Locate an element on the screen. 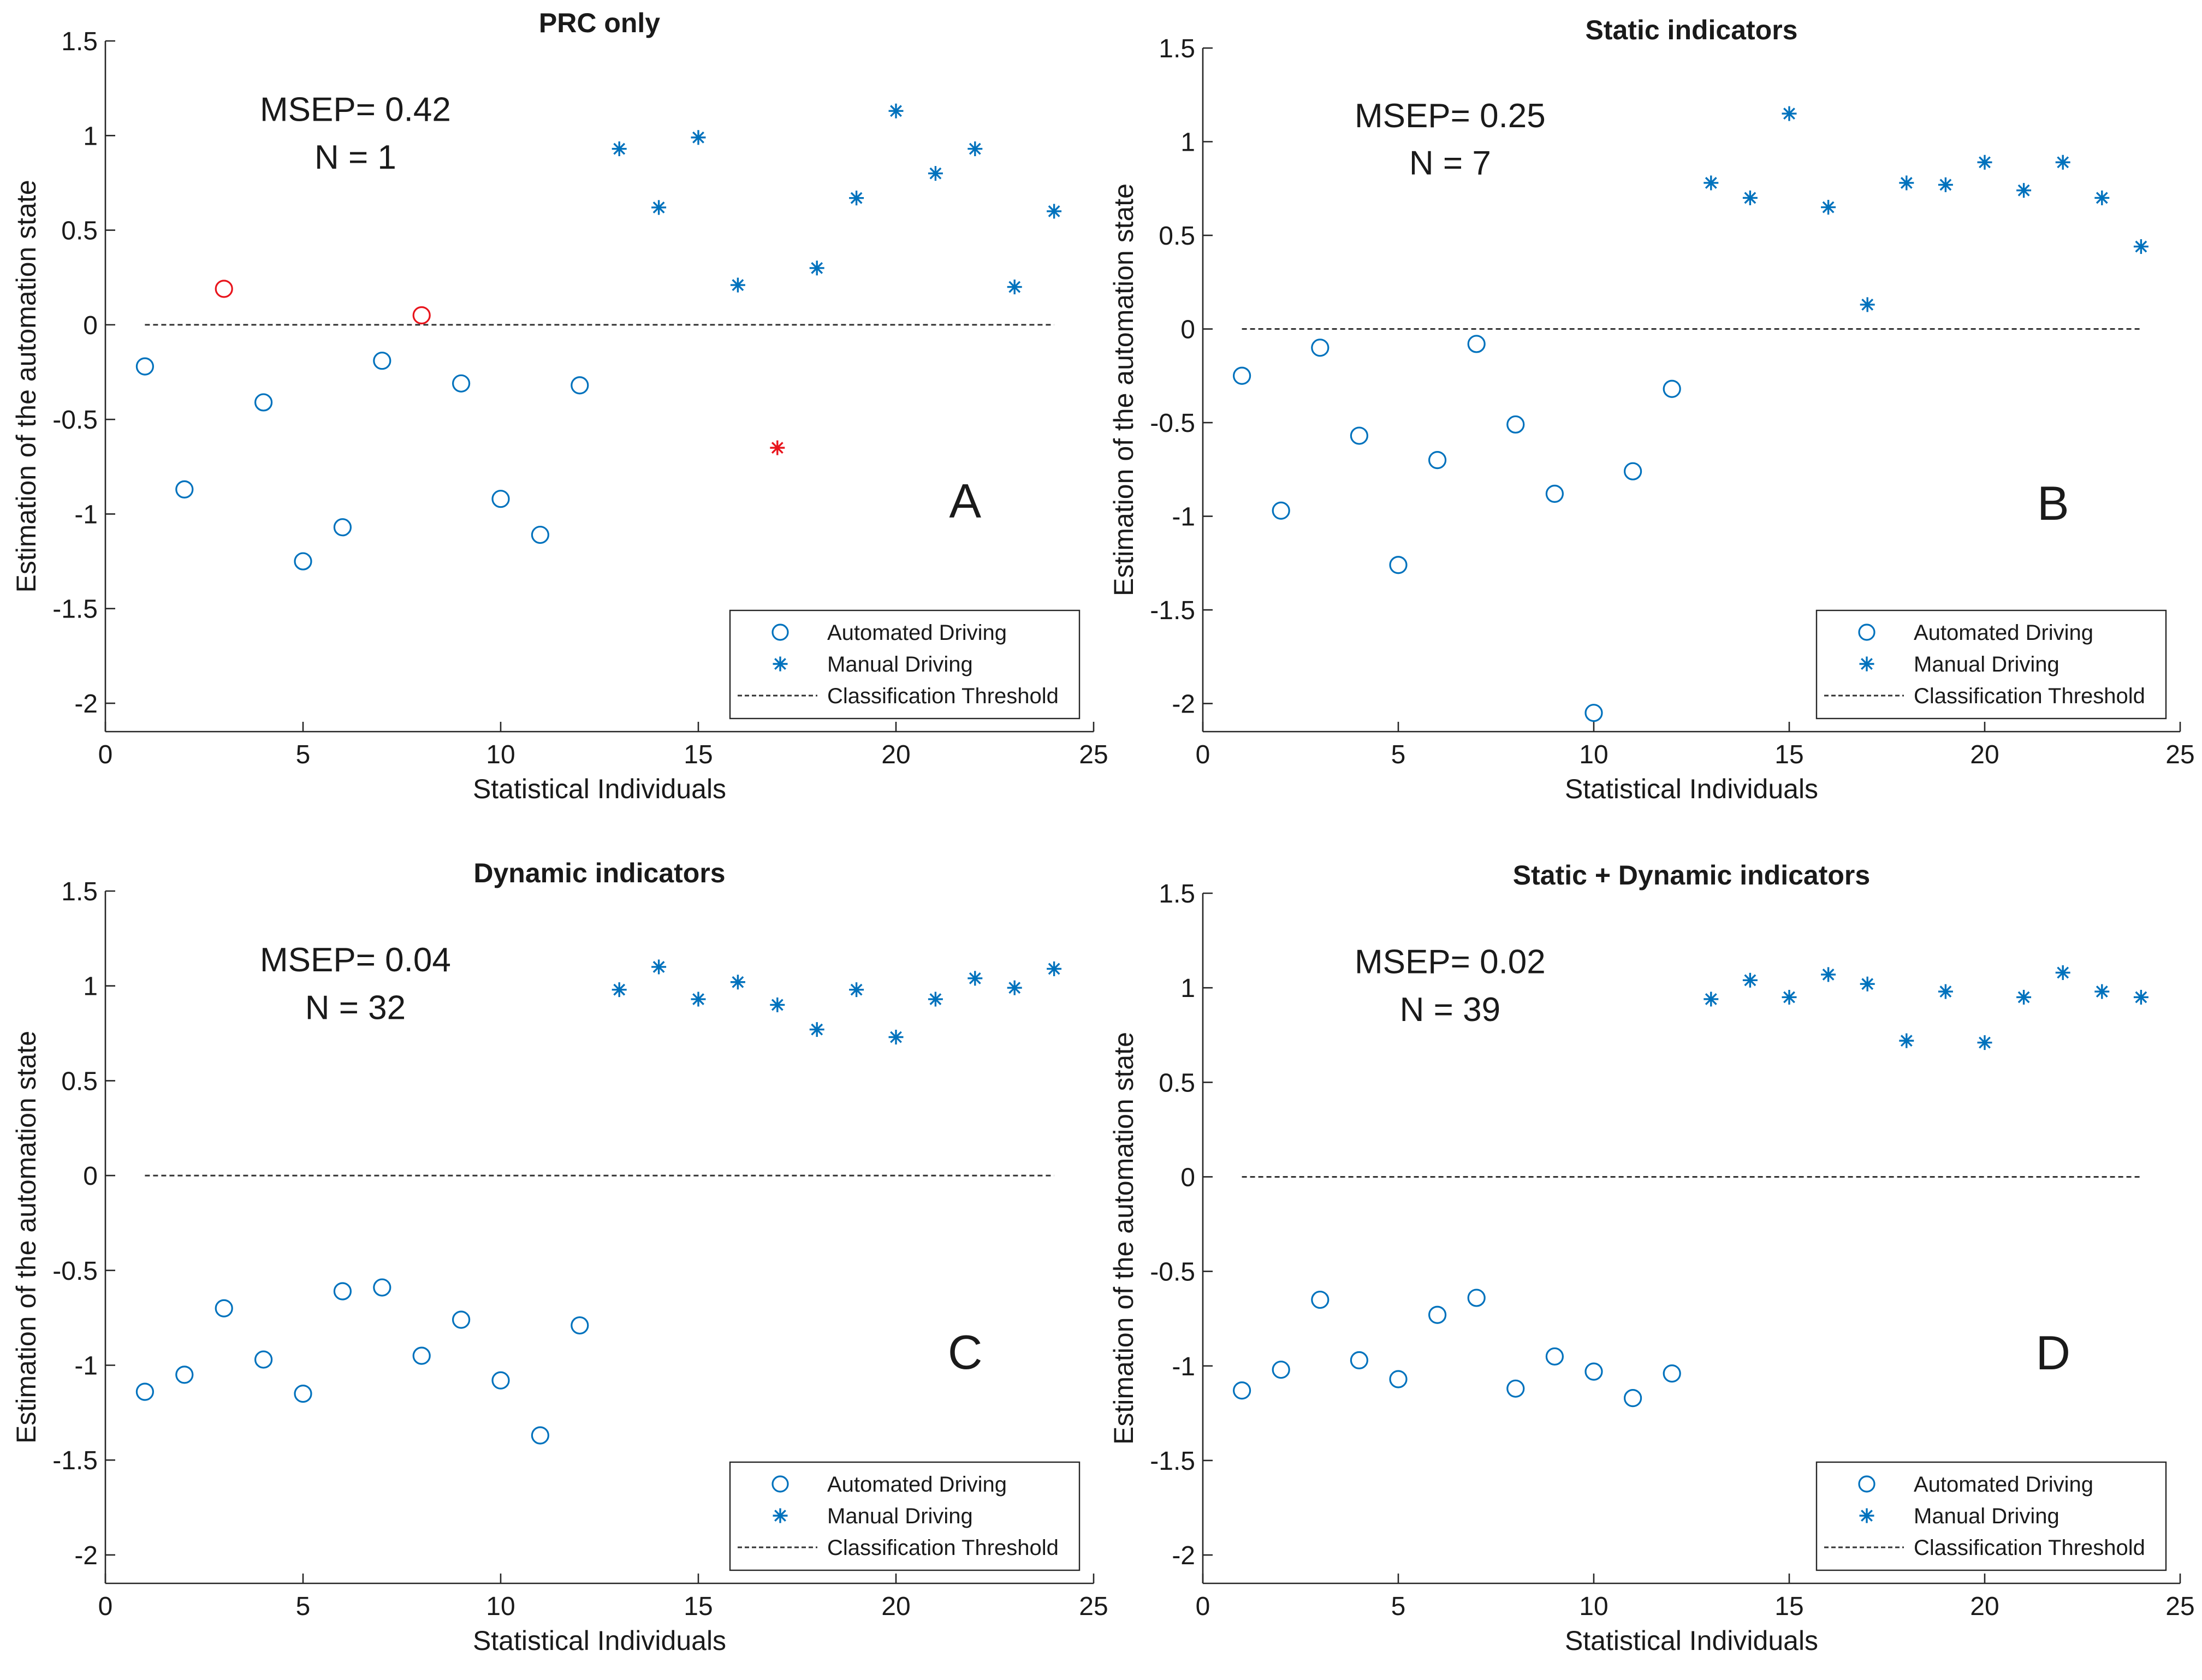  n-annotation: N = 32 is located at coordinates (355, 1008).